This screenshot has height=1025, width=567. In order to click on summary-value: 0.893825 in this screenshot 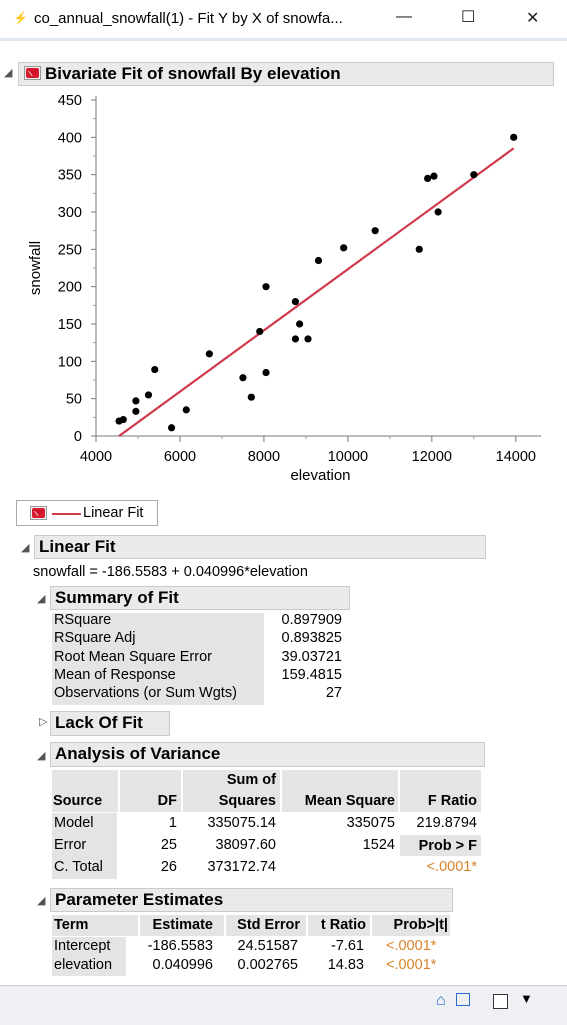, I will do `click(311, 638)`.